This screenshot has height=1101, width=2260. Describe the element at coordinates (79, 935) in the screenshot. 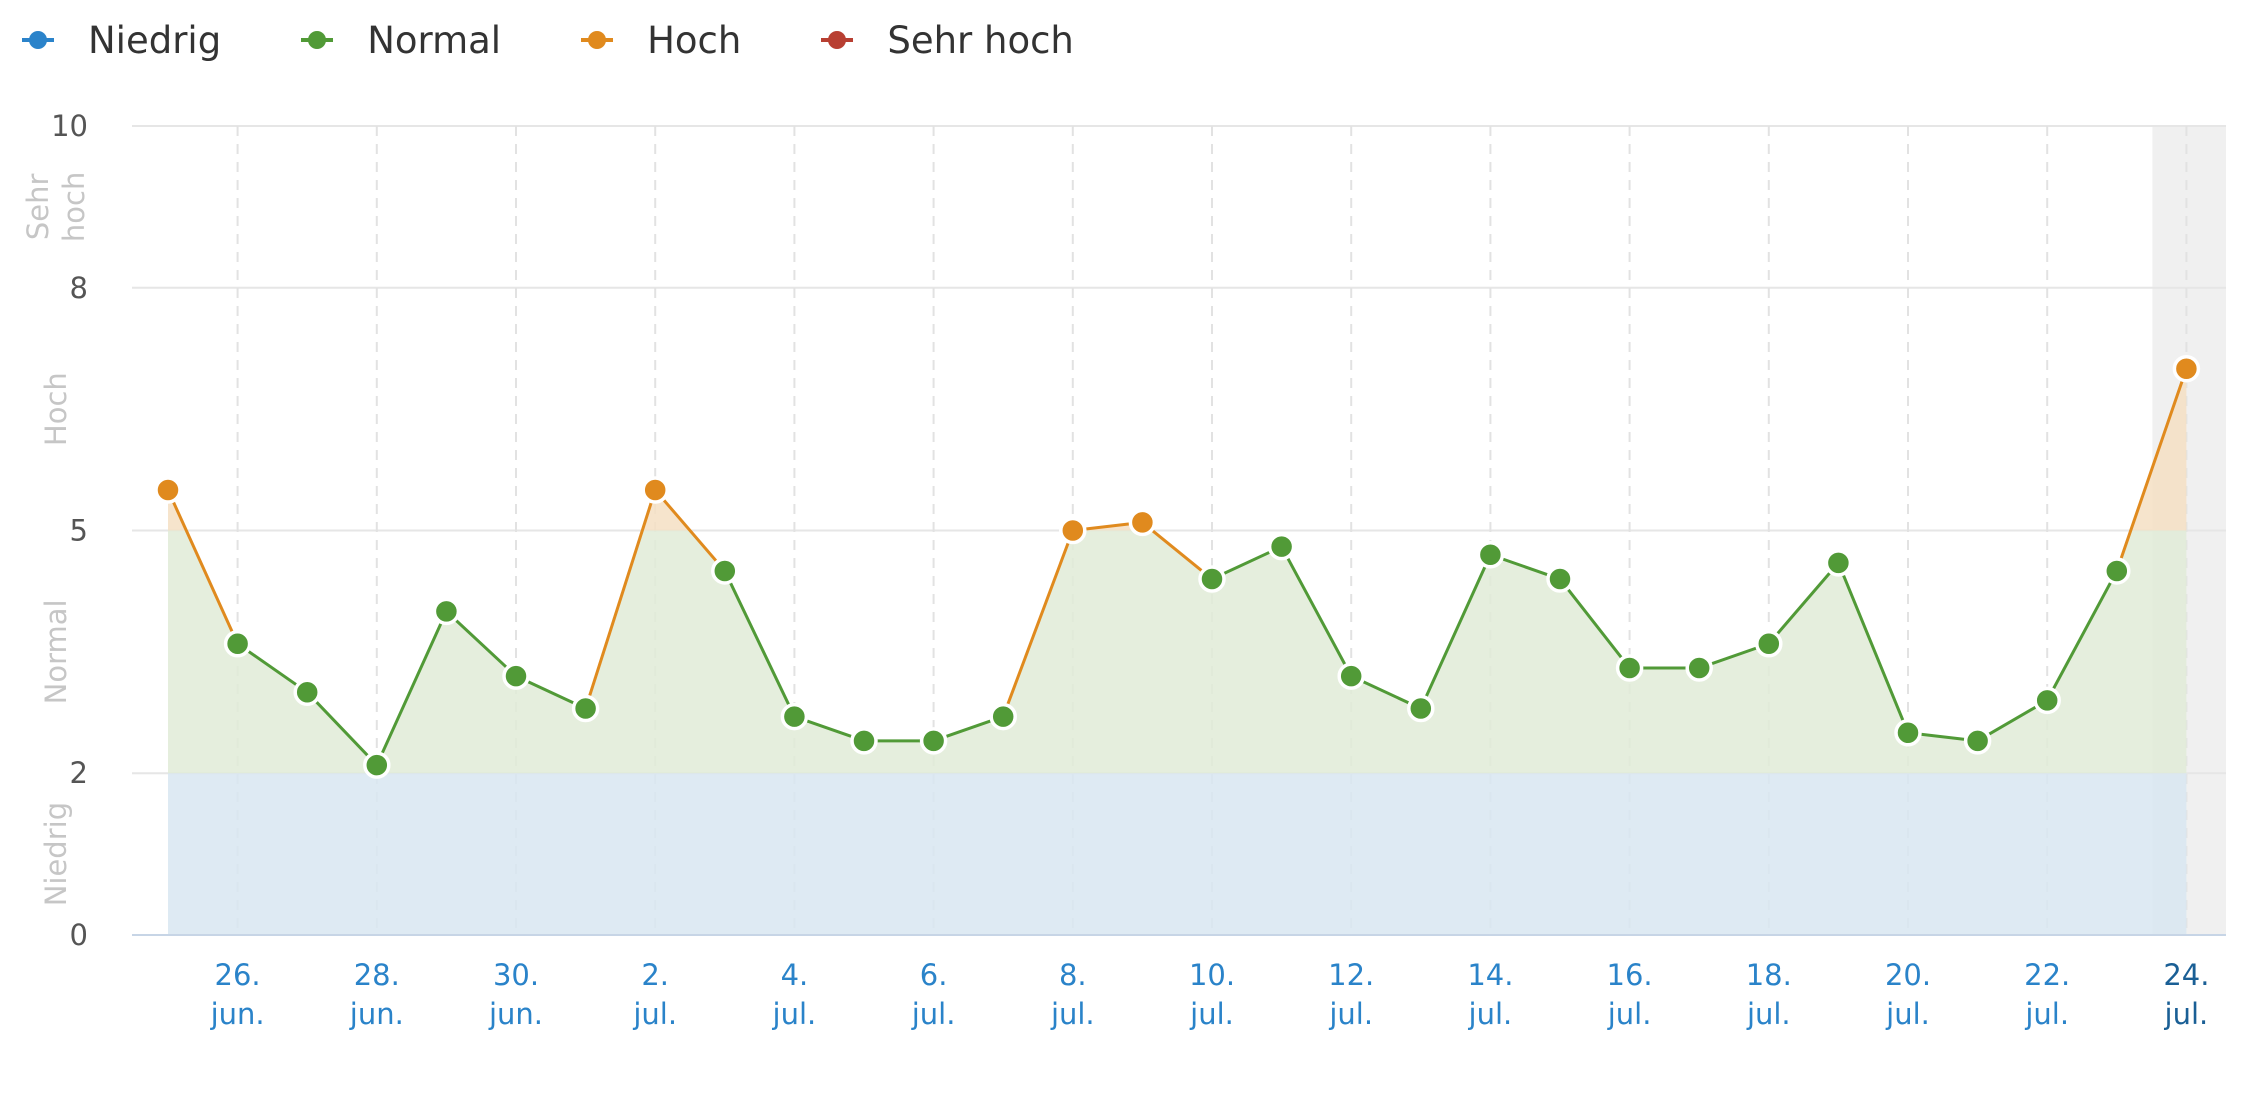

I see `y-tick-label: 0` at that location.